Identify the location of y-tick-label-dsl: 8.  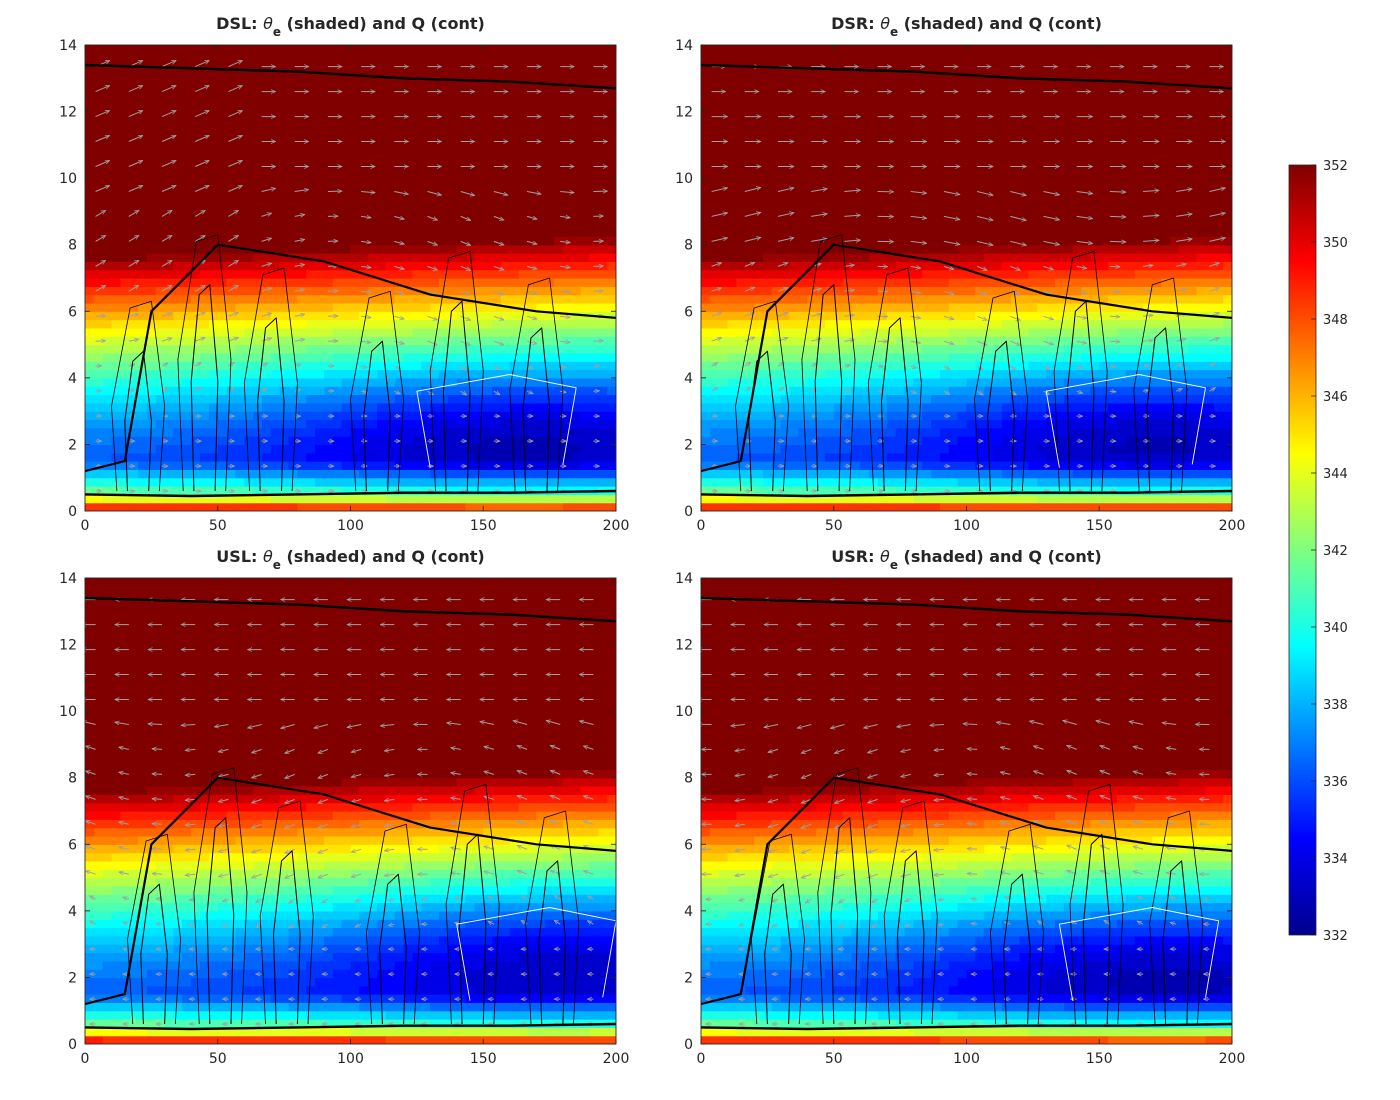
(72, 246).